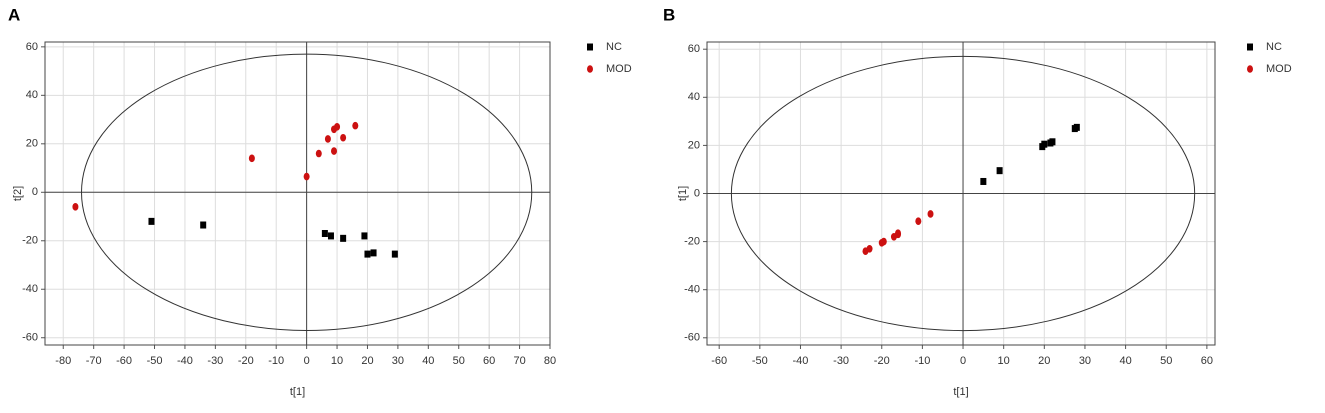  Describe the element at coordinates (94, 361) in the screenshot. I see `x-tick-label: -70` at that location.